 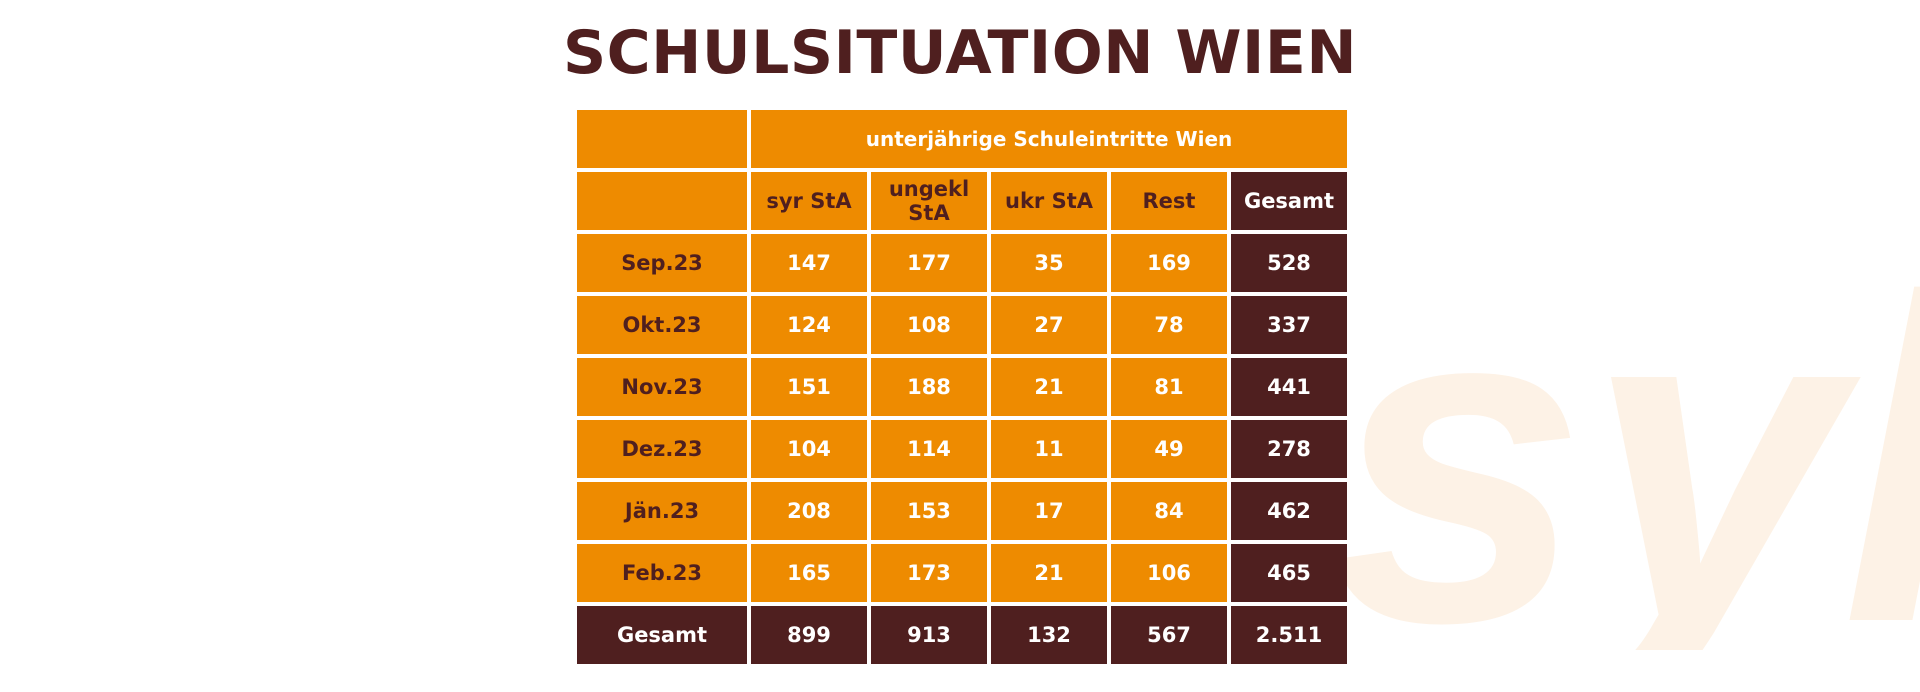 I want to click on row-total-cell: 528, so click(x=1289, y=263).